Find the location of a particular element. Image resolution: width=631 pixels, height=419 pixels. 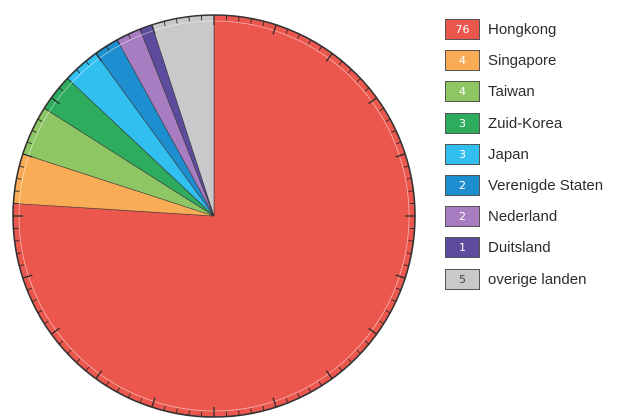

legend-item: 3 Japan is located at coordinates (524, 154).